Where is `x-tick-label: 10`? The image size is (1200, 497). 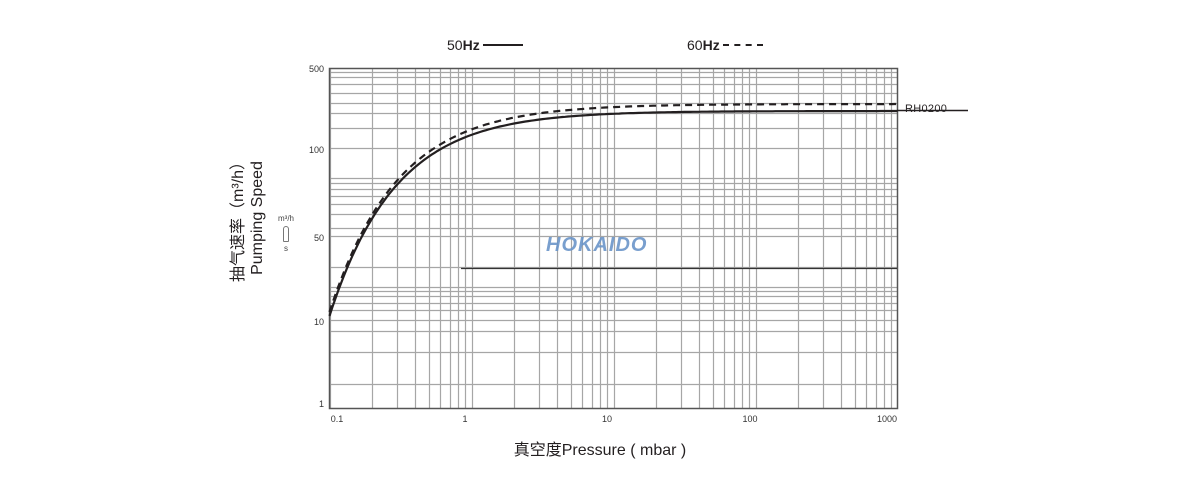
x-tick-label: 10 is located at coordinates (606, 419).